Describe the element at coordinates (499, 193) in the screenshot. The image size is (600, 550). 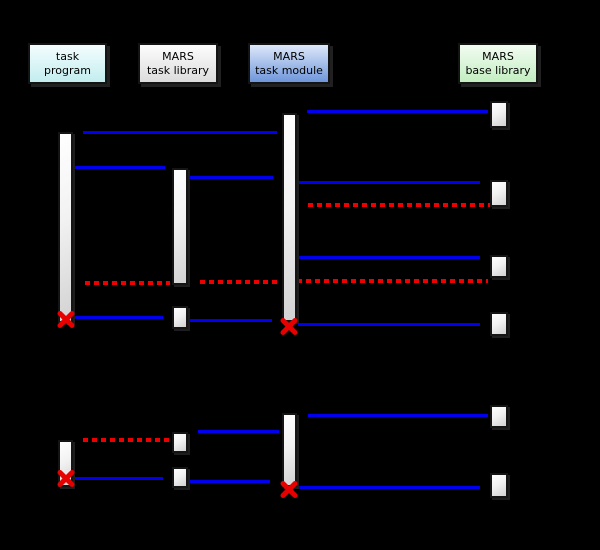
I see `activation-bar-base-scenario1-b` at that location.